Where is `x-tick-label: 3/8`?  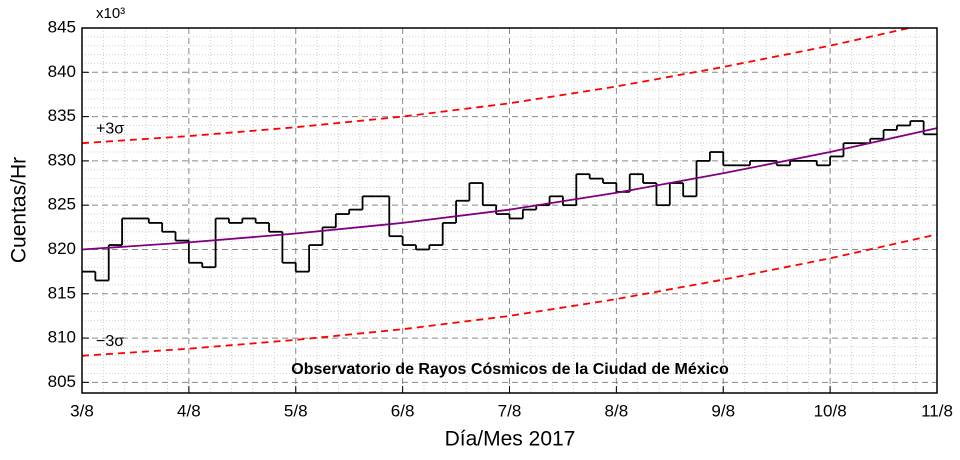 x-tick-label: 3/8 is located at coordinates (82, 410).